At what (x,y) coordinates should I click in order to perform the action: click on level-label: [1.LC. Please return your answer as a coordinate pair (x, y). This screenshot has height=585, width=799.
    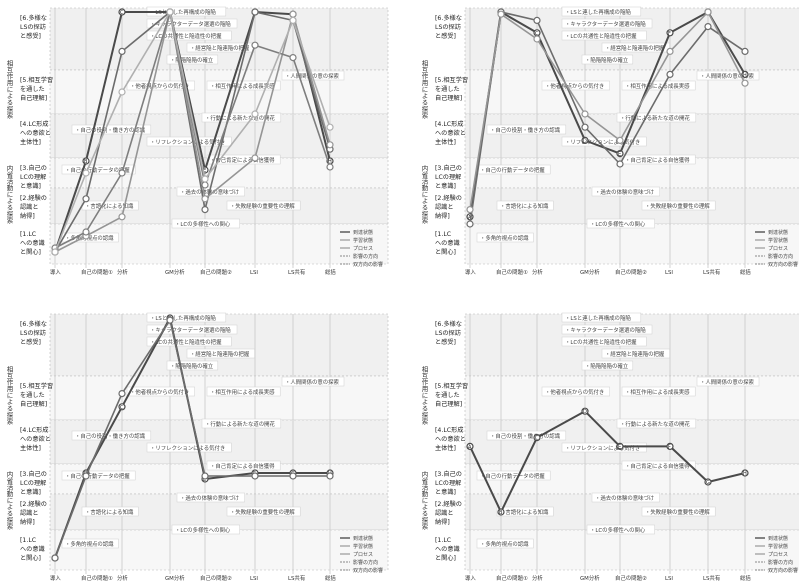
    Looking at the image, I should click on (28, 234).